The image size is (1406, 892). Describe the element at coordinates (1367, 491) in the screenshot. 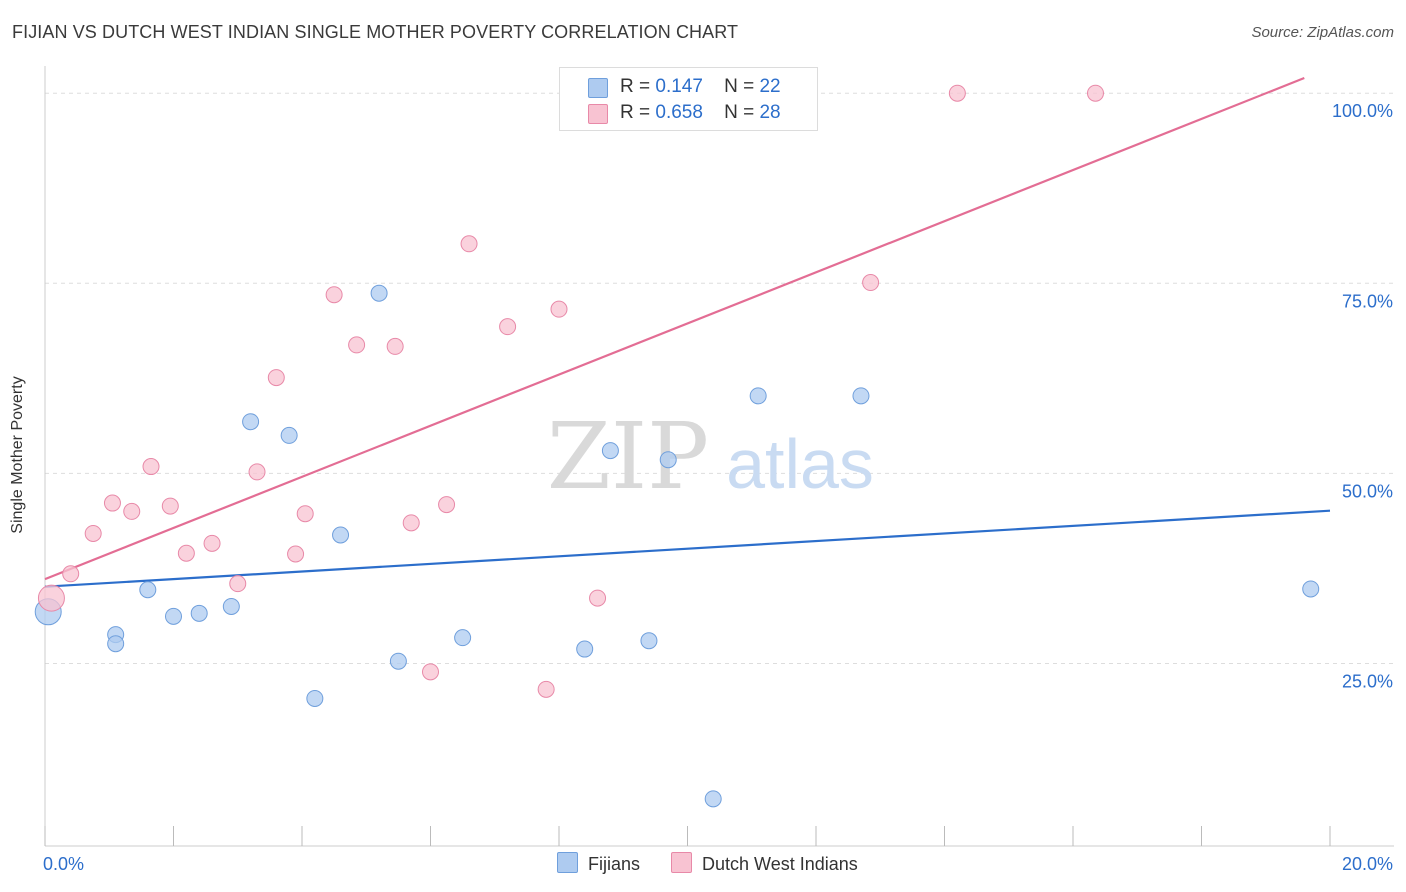

I see `y-tick-label: 50.0%` at that location.